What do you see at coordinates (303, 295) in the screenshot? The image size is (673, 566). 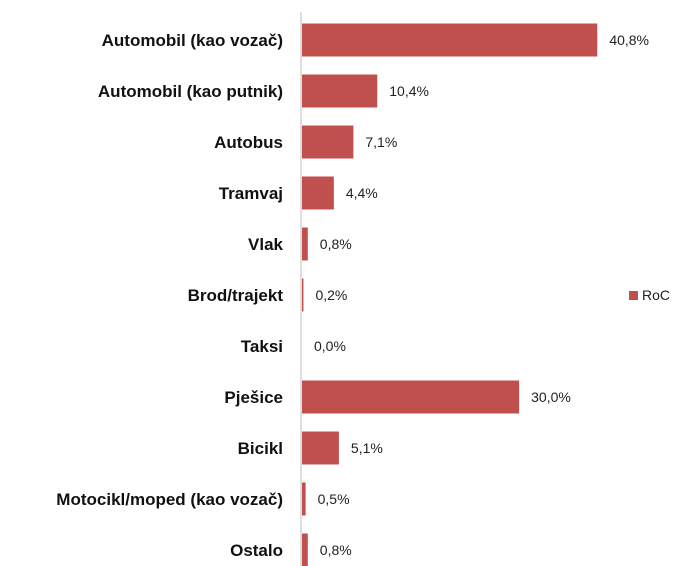 I see `bar-brod-trajekt` at bounding box center [303, 295].